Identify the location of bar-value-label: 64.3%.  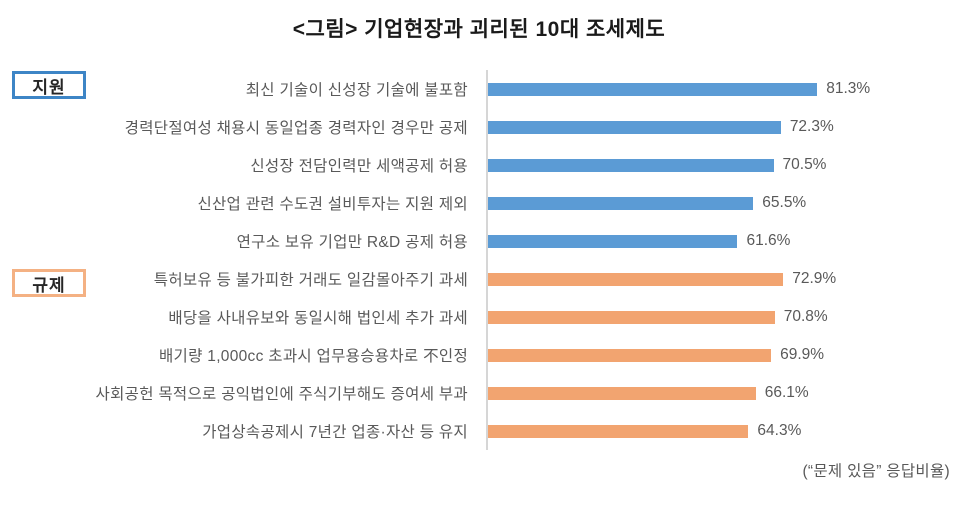
(779, 430).